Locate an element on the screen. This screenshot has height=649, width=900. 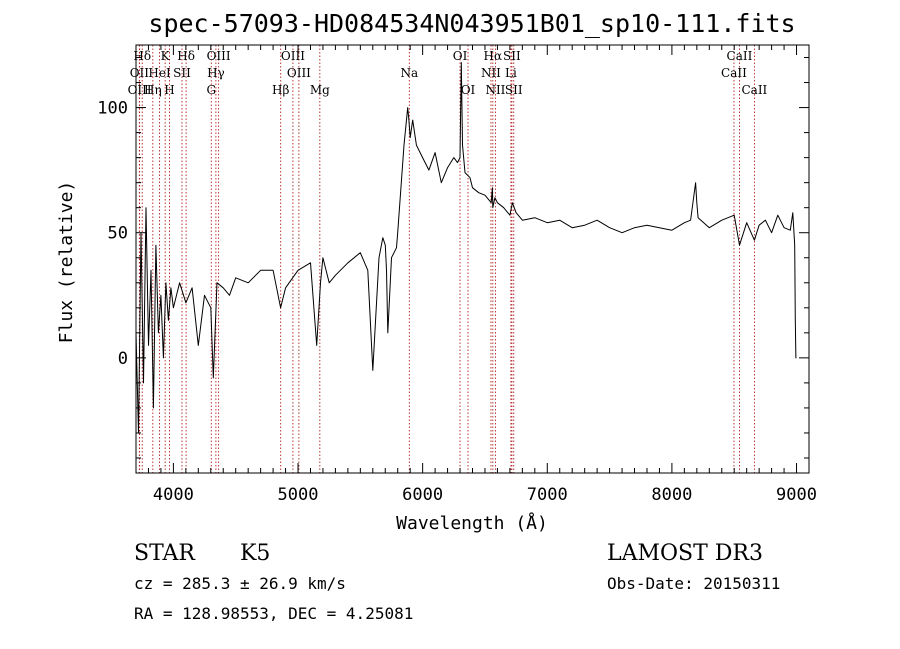
survey-name: LAMOST DR3 is located at coordinates (685, 553).